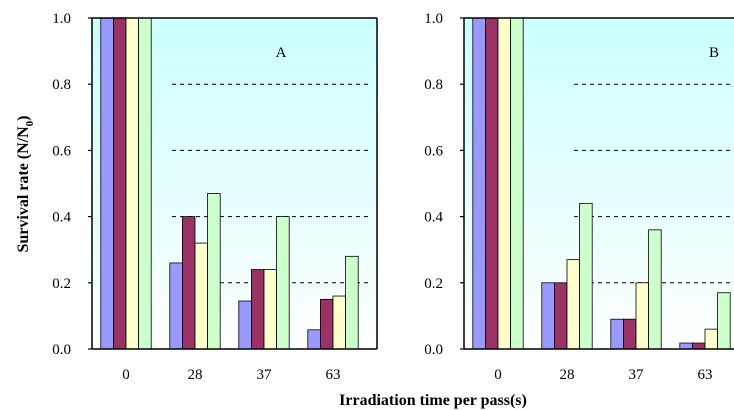  I want to click on y-axis-title-main: Survival rate (N/N, so click(23, 189).